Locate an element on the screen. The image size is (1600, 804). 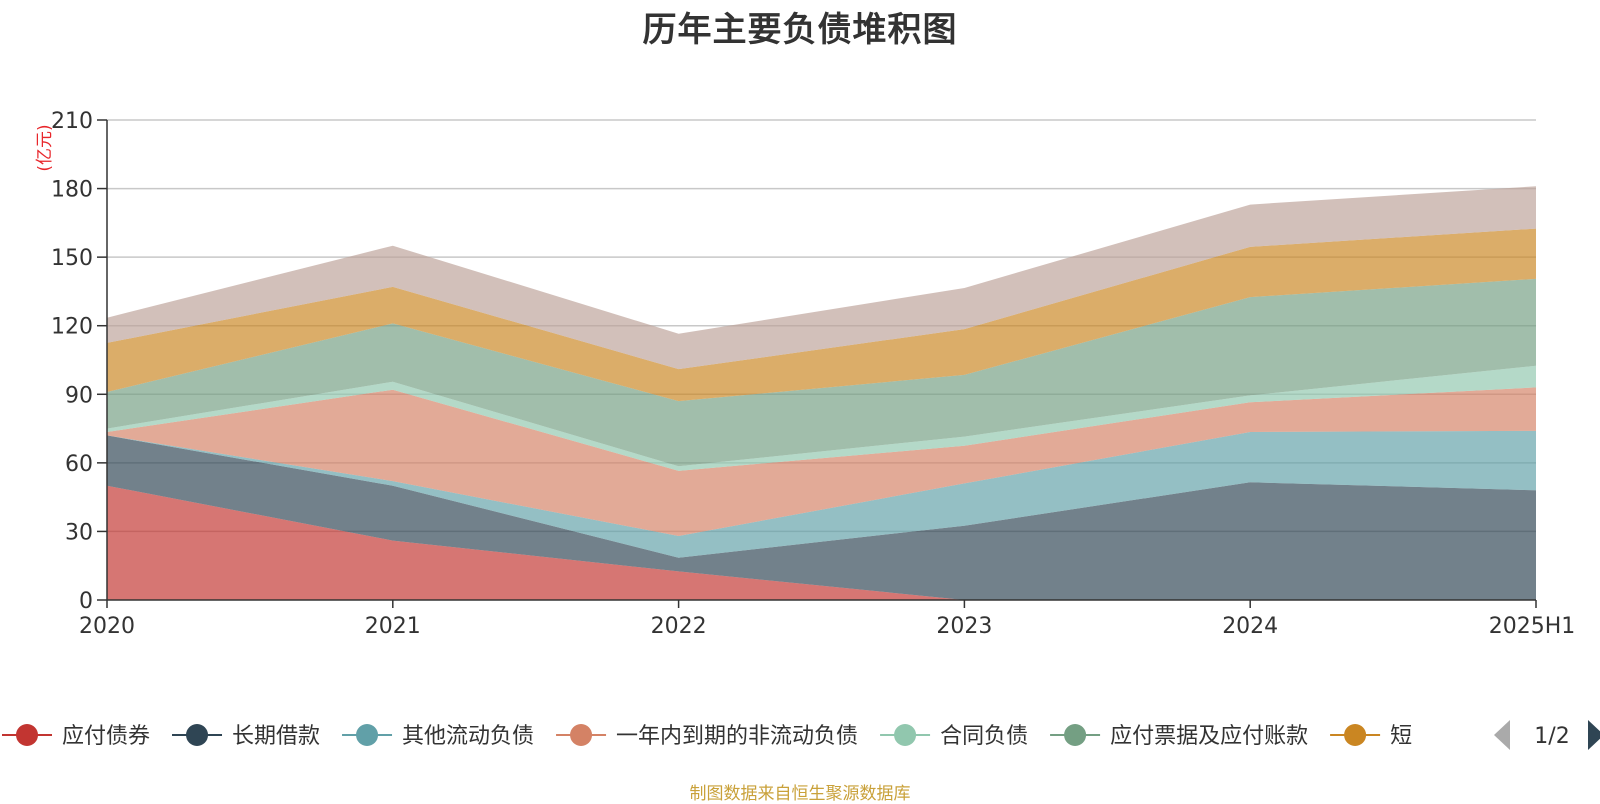
legend-label-4: 一年内到期的非流动负债 is located at coordinates (737, 736).